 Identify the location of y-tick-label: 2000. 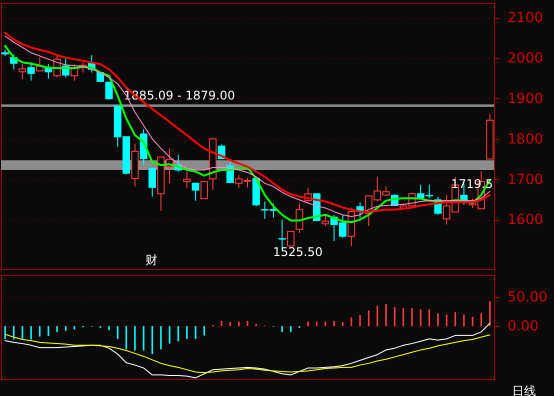
(526, 58).